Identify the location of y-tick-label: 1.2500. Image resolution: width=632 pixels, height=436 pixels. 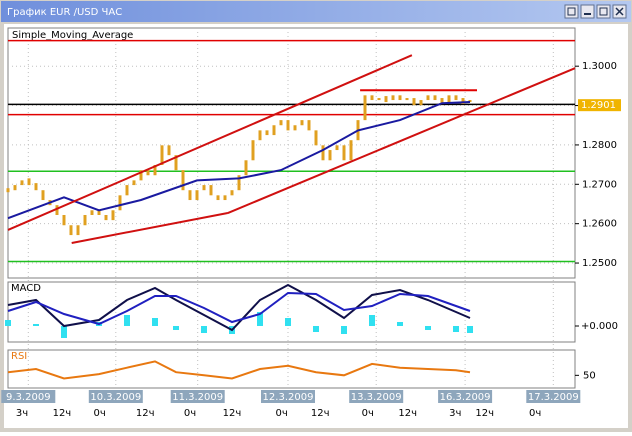
(599, 263).